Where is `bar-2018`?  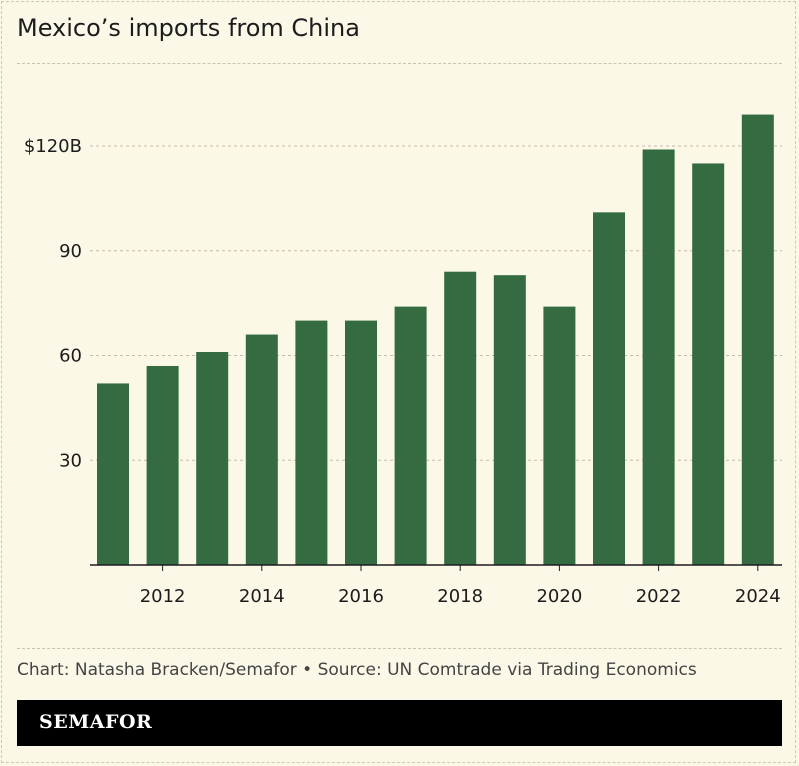
bar-2018 is located at coordinates (460, 418).